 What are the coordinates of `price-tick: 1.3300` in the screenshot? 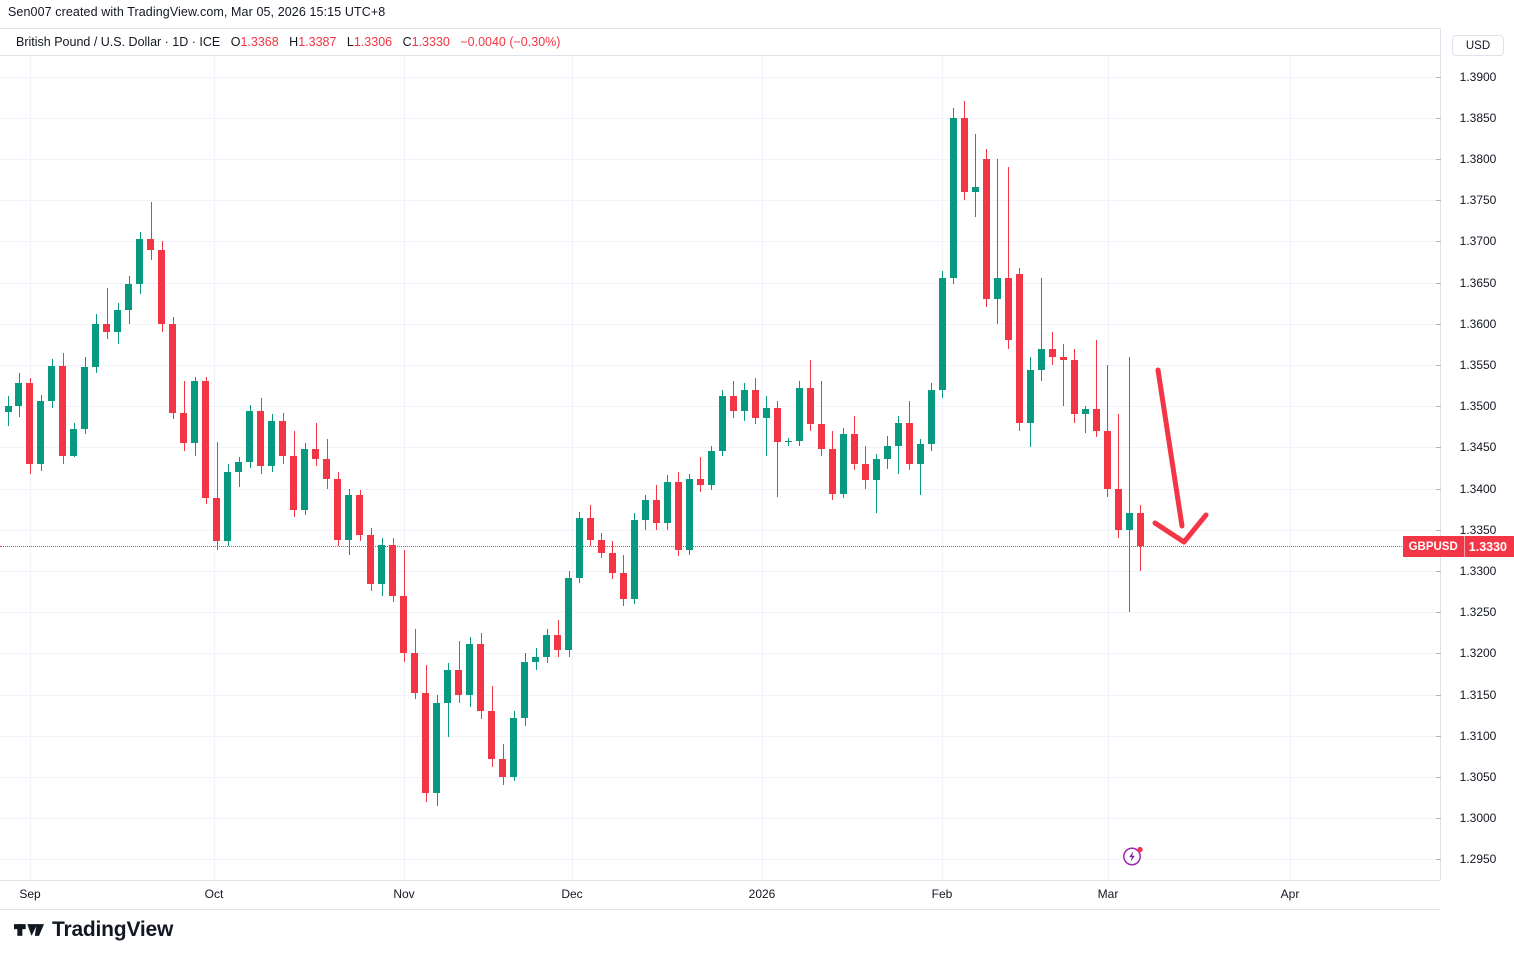 It's located at (1475, 571).